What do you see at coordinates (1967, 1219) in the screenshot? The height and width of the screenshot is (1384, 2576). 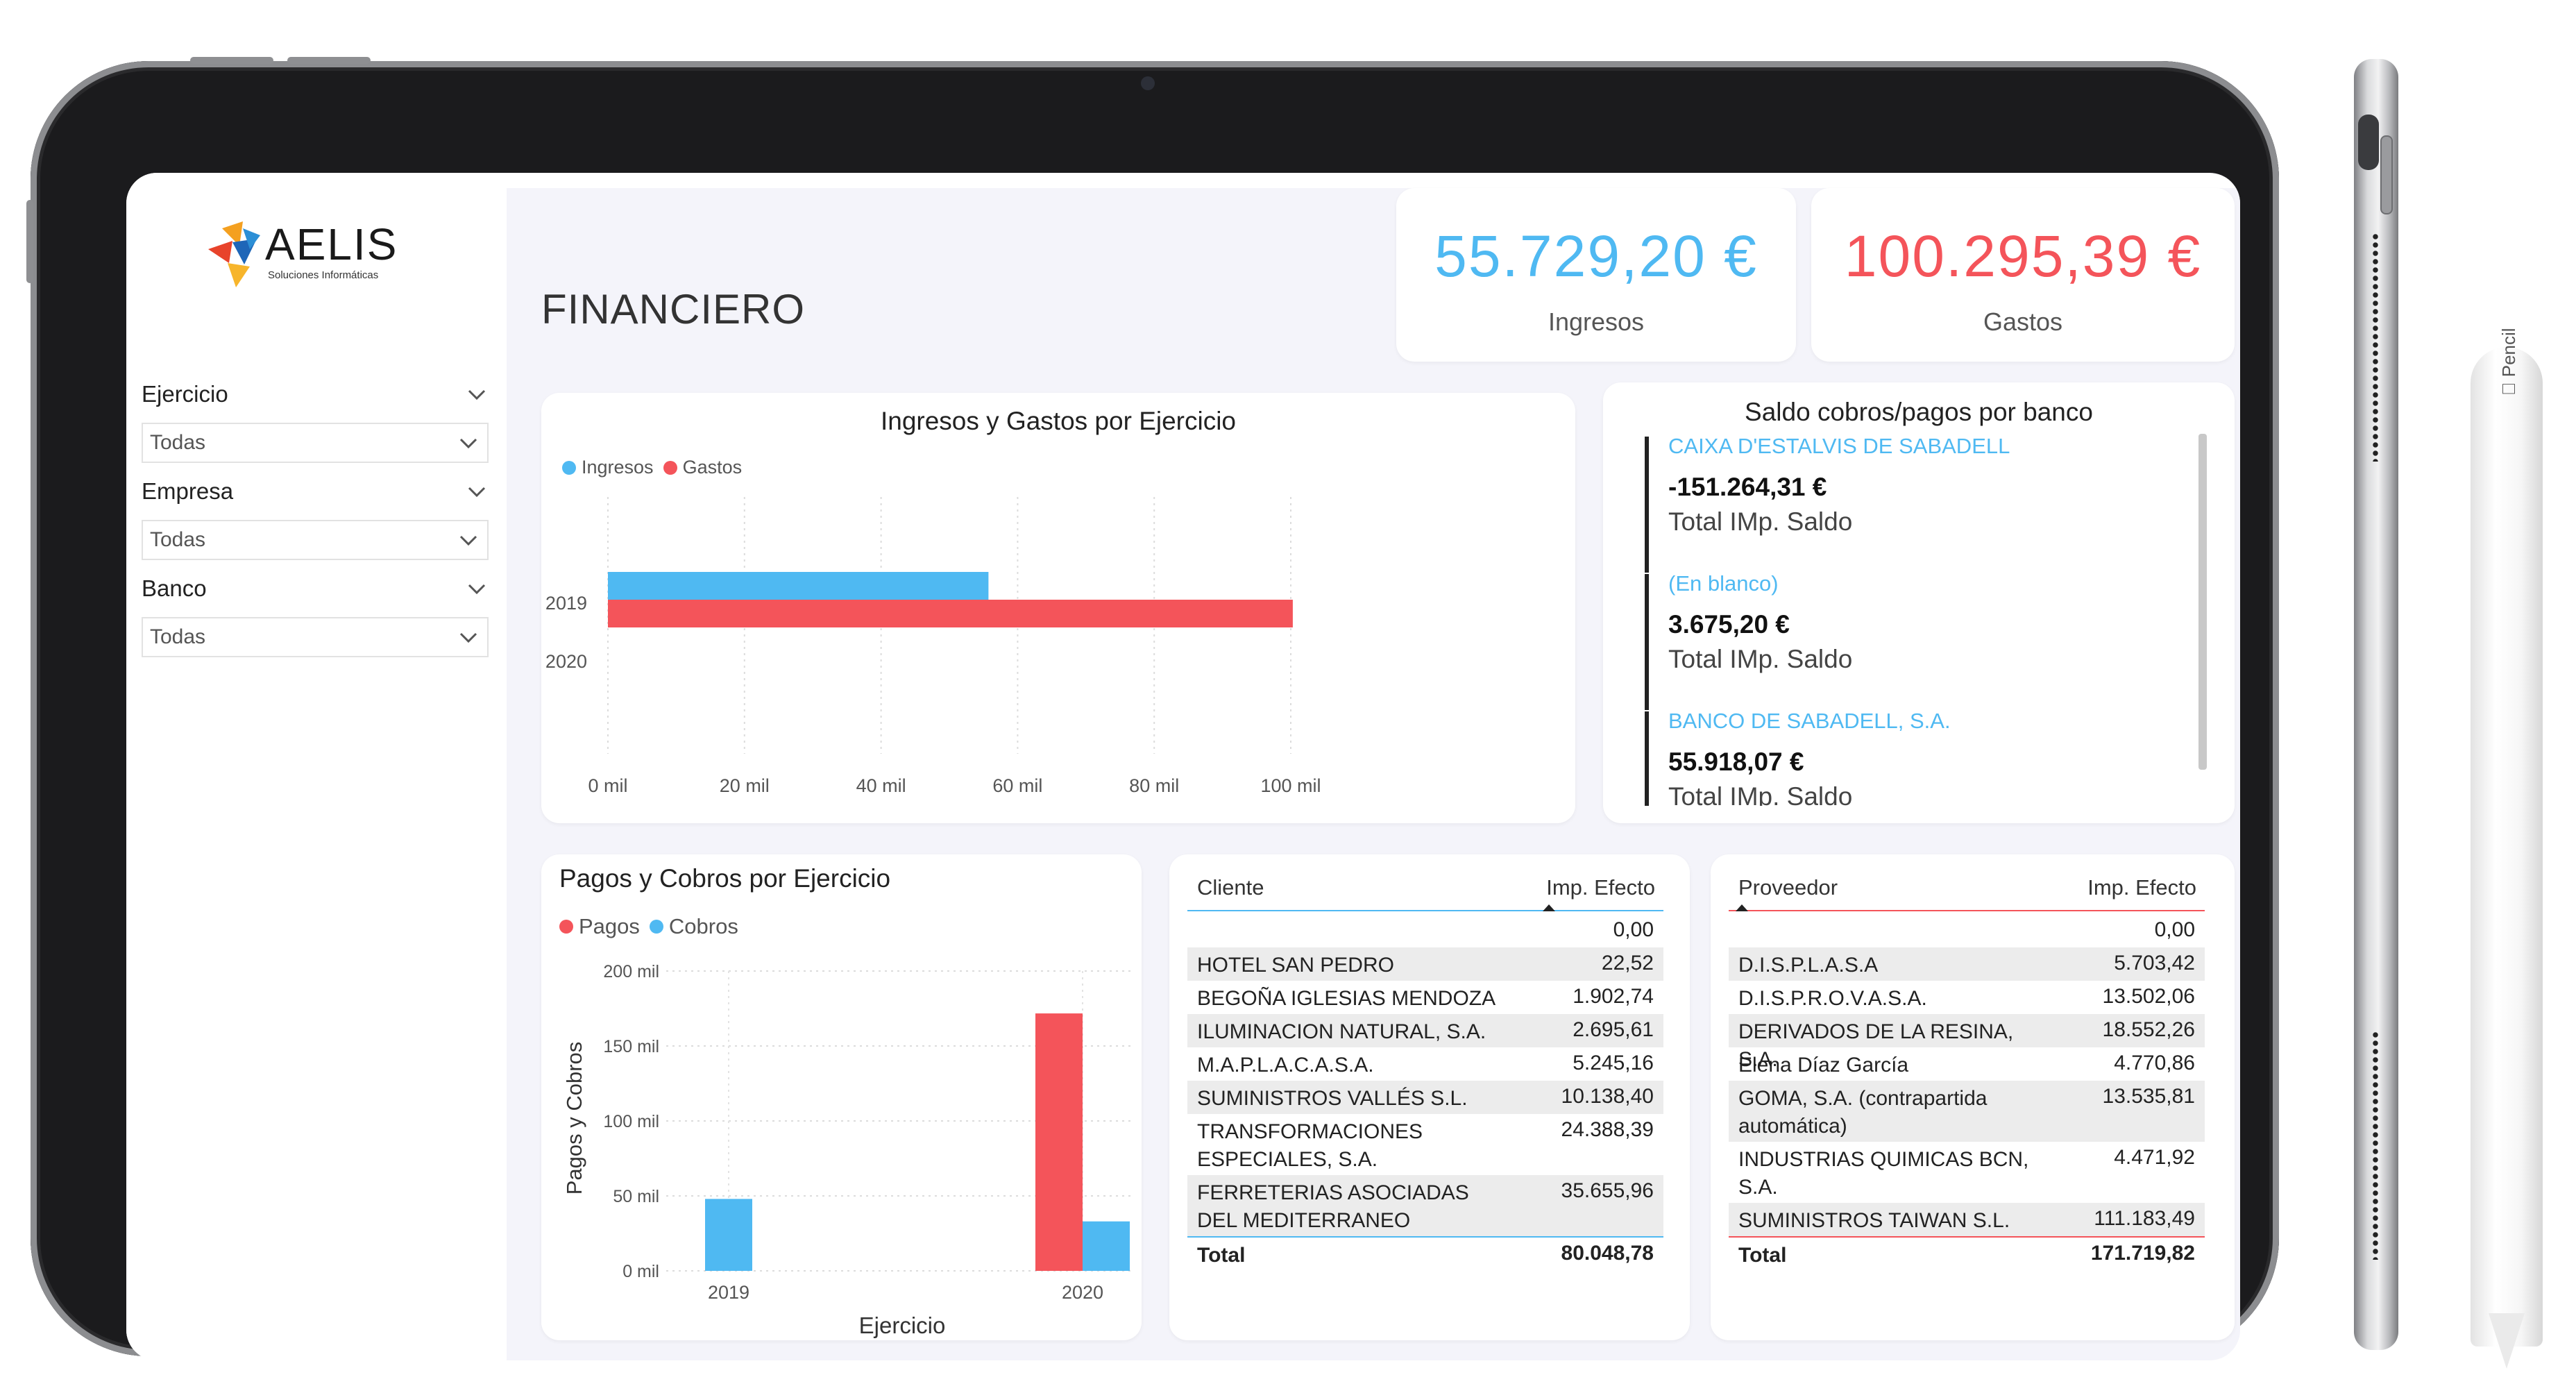 I see `table-row: SUMINISTROS TAIWAN S.L. 111.183,49` at bounding box center [1967, 1219].